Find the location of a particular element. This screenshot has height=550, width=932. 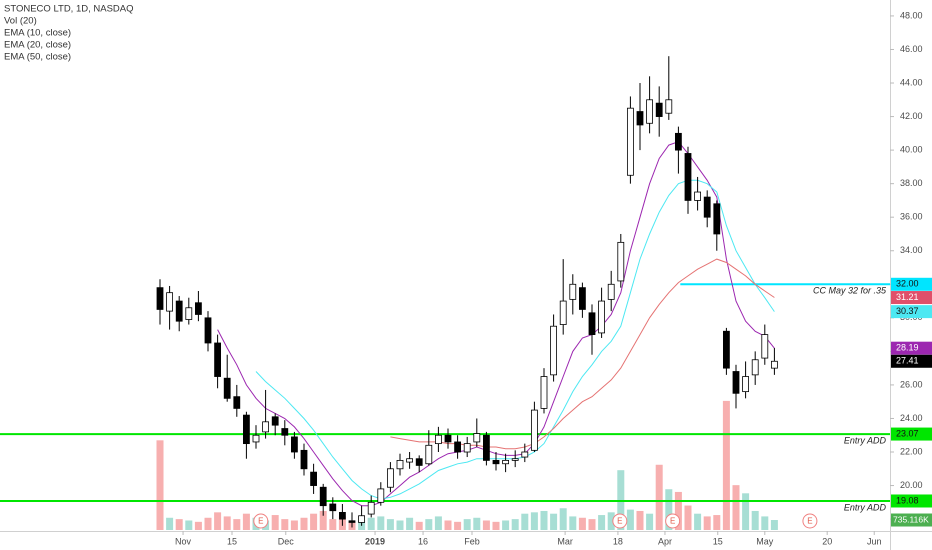

x-tick-label: 16 is located at coordinates (423, 541).